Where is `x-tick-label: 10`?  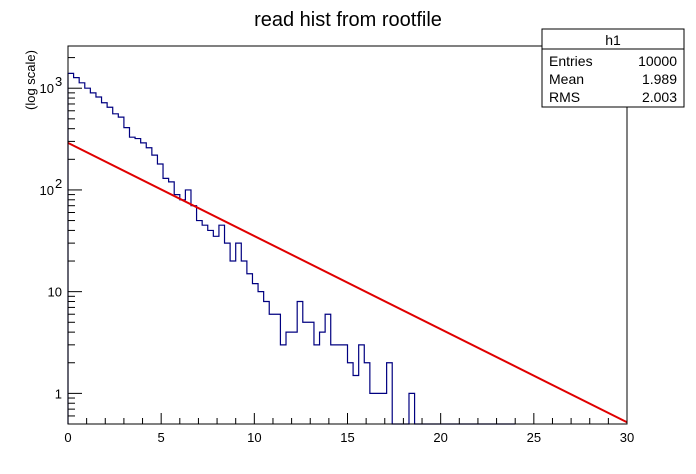
x-tick-label: 10 is located at coordinates (254, 437).